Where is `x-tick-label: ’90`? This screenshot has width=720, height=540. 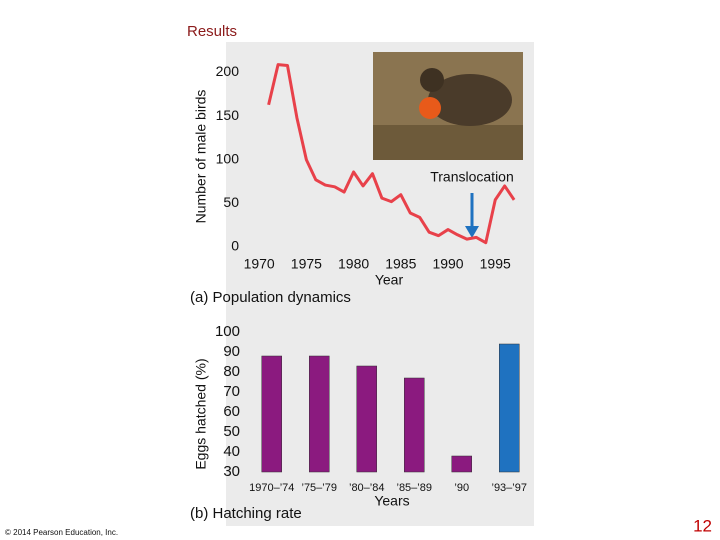 x-tick-label: ’90 is located at coordinates (461, 488).